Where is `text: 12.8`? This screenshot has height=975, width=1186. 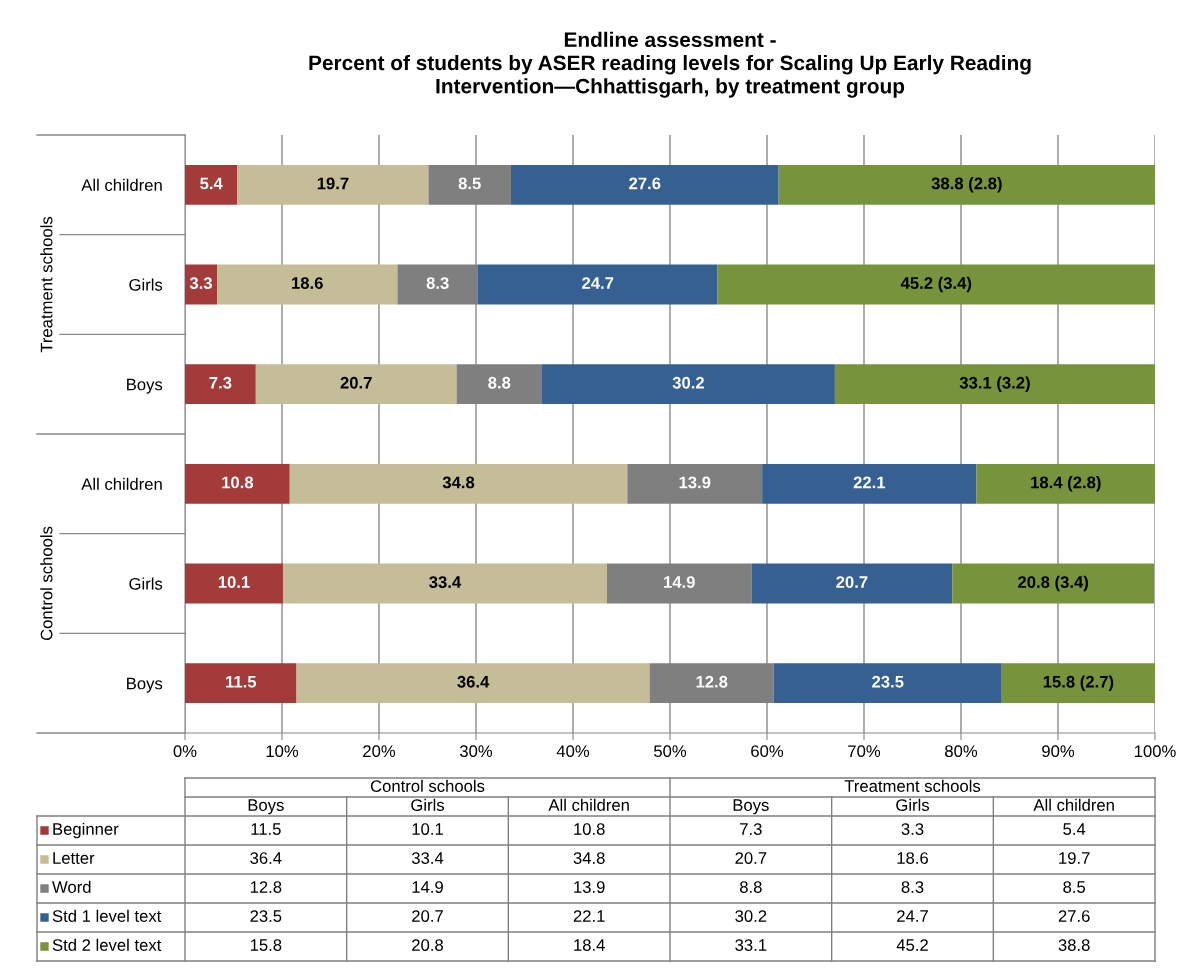 text: 12.8 is located at coordinates (266, 887).